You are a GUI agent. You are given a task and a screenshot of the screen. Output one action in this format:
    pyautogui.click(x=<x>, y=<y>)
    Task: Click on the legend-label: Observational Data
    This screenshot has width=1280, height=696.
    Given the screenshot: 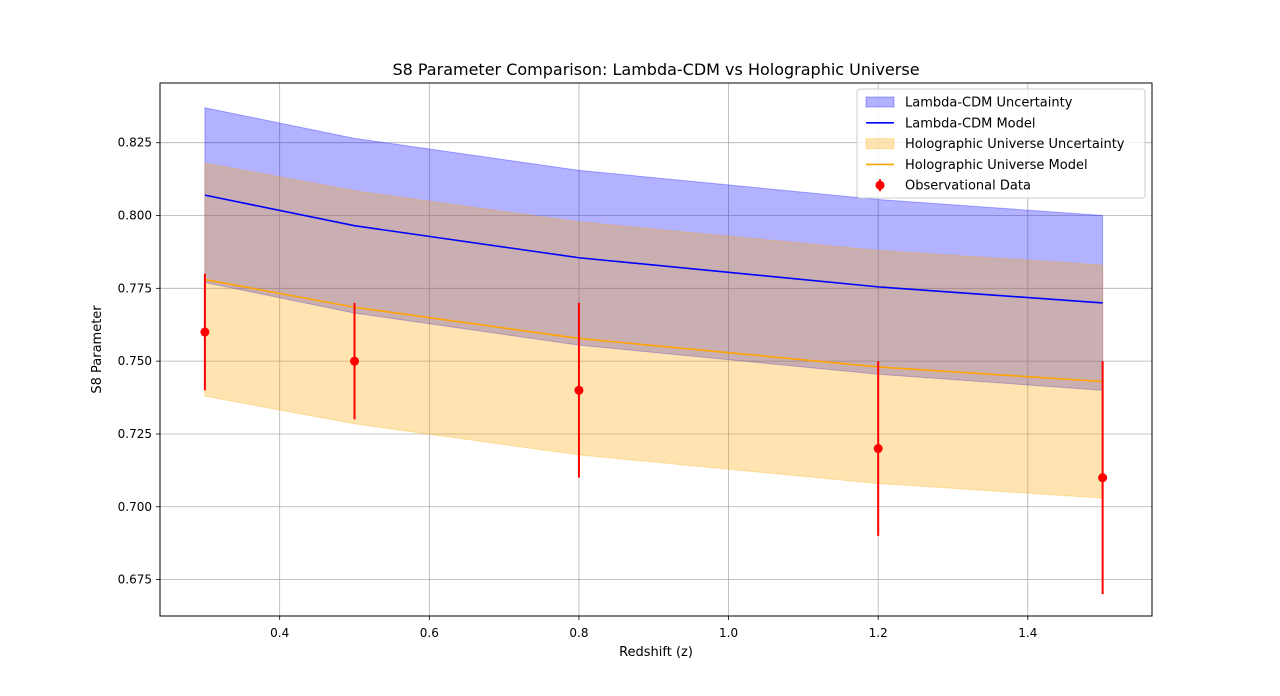 What is the action you would take?
    pyautogui.click(x=968, y=186)
    